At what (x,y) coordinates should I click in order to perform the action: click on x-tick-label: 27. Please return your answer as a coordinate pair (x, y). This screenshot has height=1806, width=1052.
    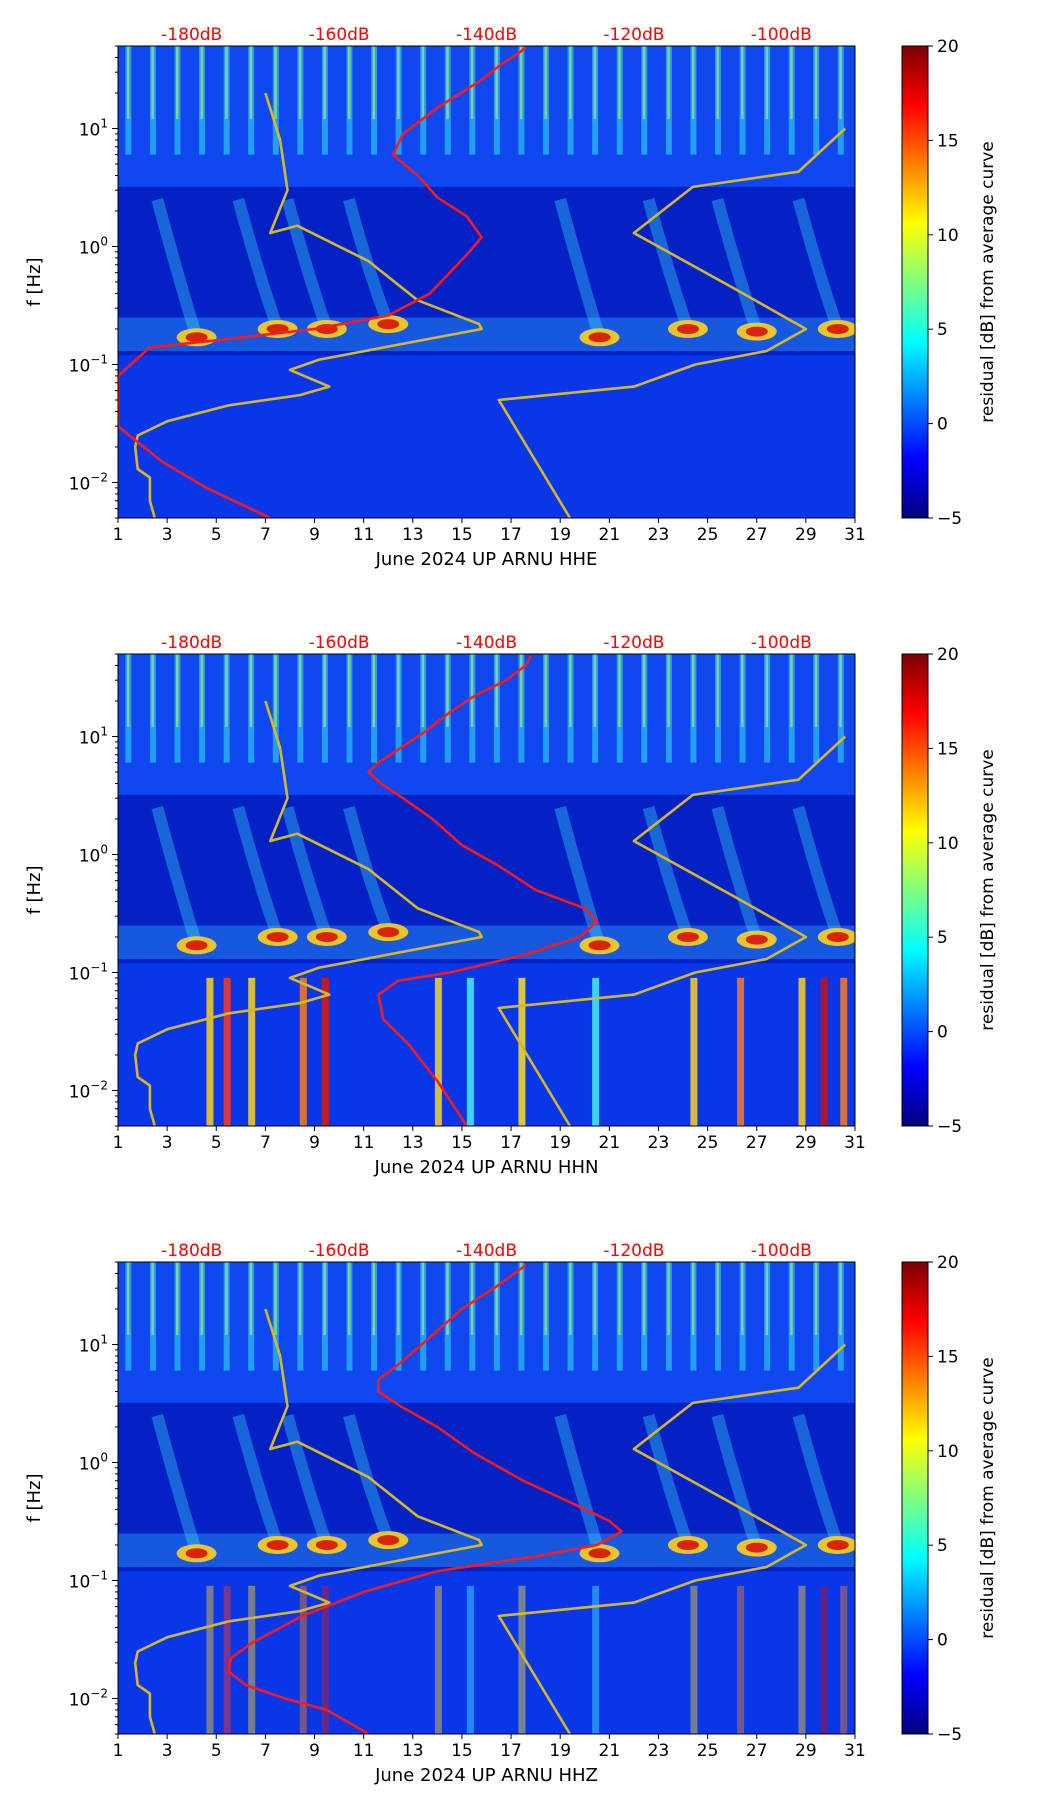
    Looking at the image, I should click on (757, 1751).